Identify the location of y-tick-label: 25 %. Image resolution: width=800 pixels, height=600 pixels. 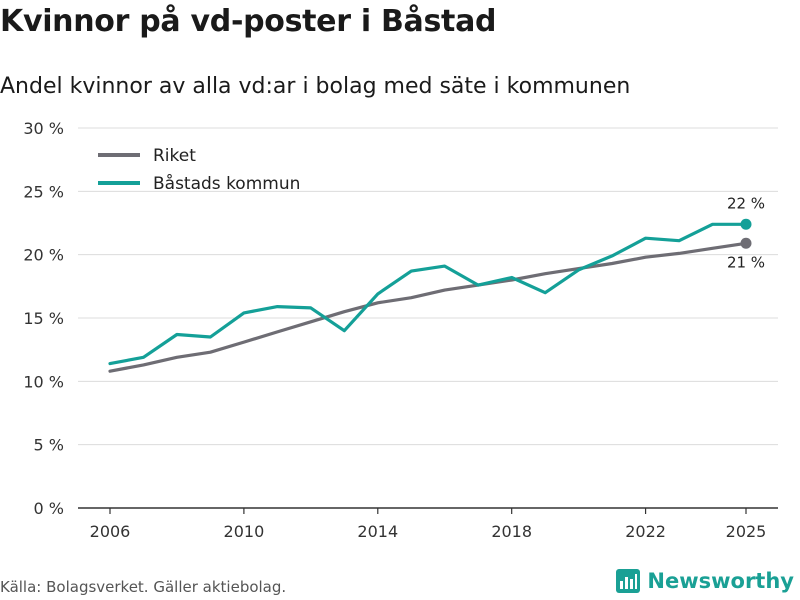
(43, 191).